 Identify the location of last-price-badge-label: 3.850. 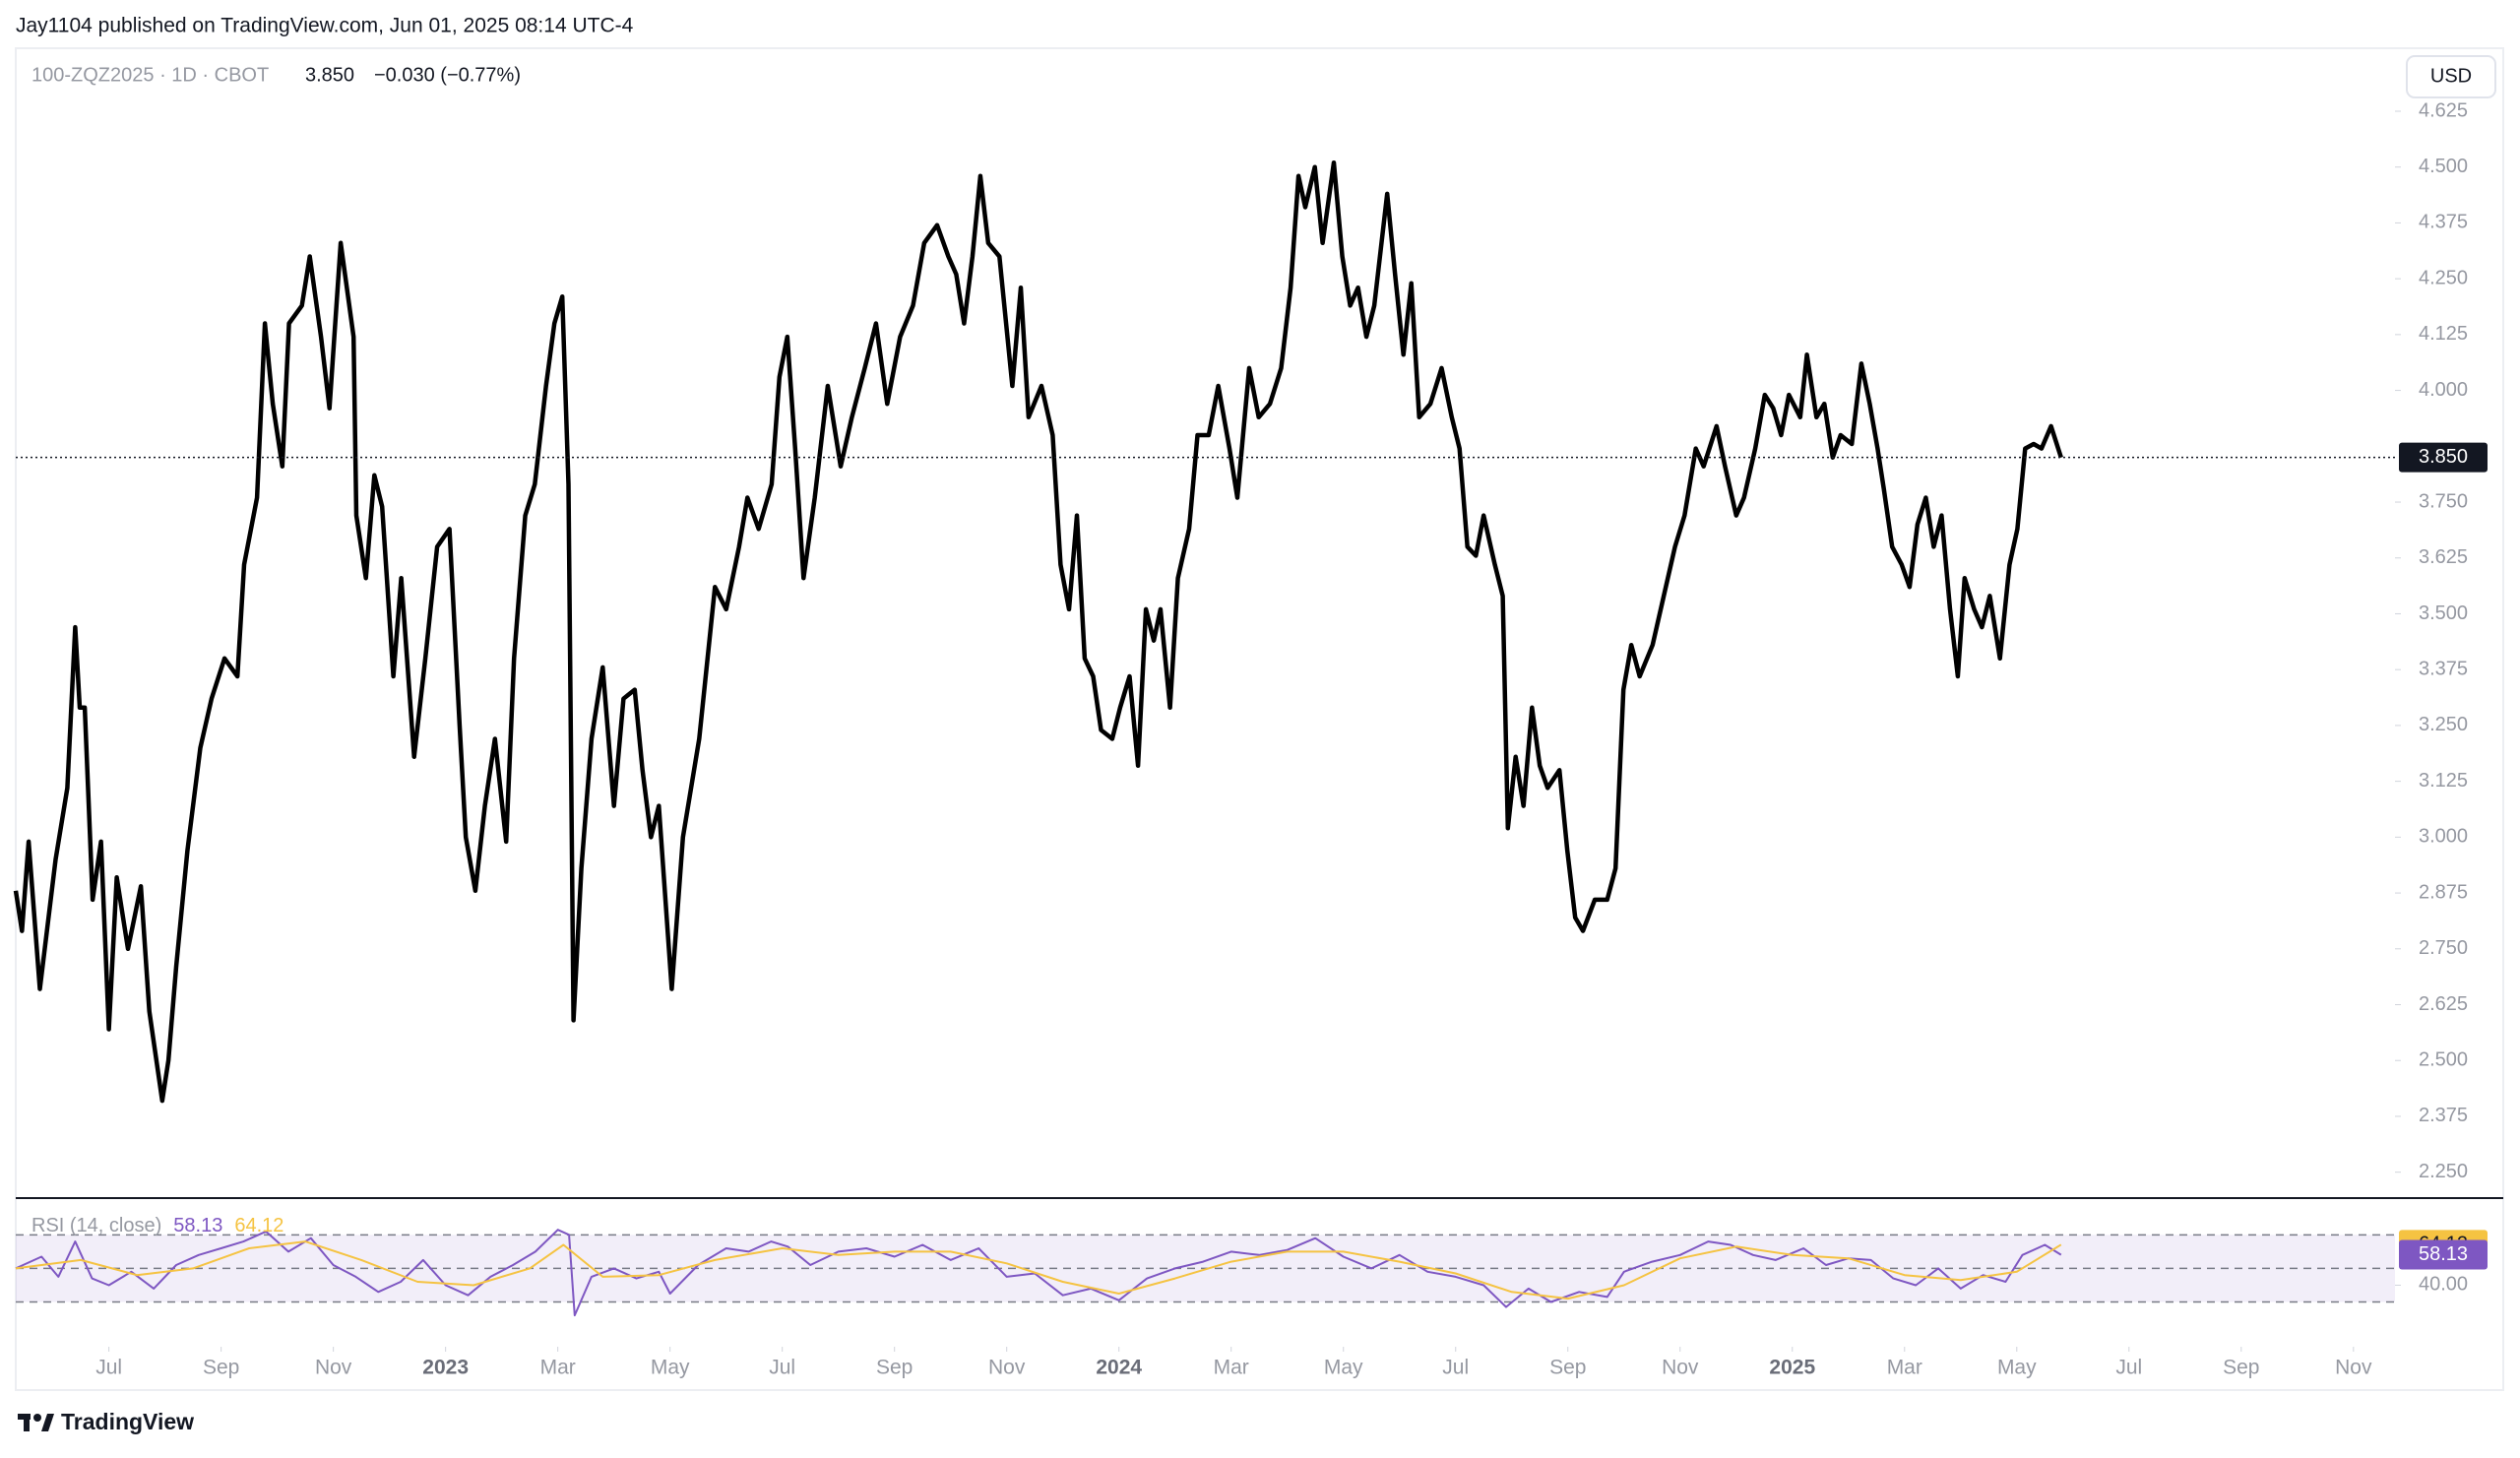
(2443, 457).